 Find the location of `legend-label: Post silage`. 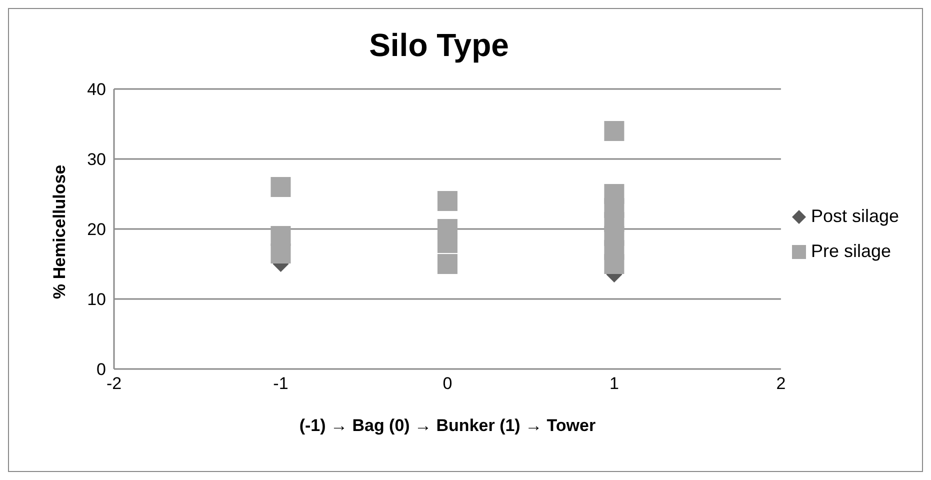

legend-label: Post silage is located at coordinates (854, 216).